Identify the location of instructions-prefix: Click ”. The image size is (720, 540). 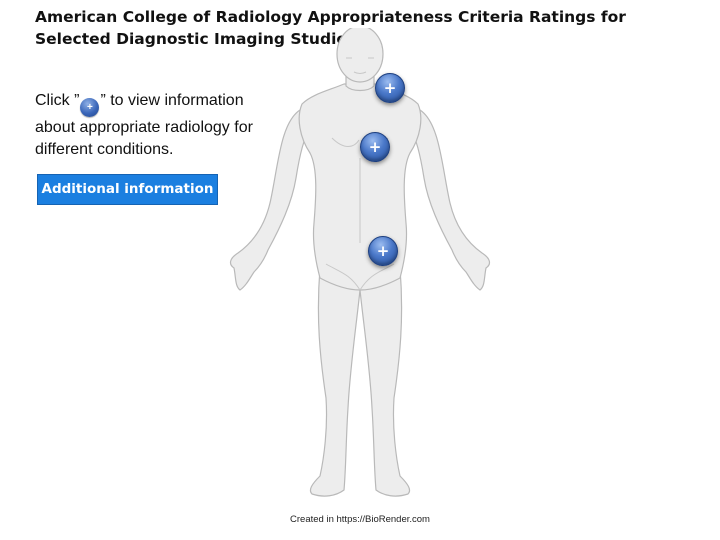
(57, 100).